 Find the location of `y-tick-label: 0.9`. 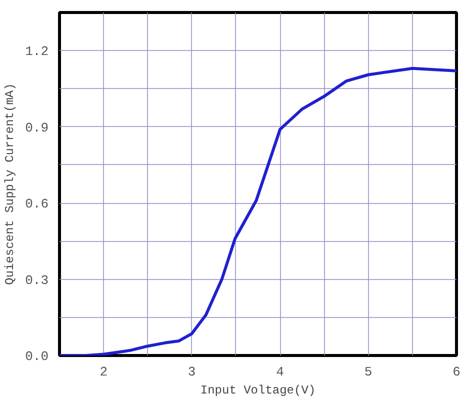

y-tick-label: 0.9 is located at coordinates (36, 128).